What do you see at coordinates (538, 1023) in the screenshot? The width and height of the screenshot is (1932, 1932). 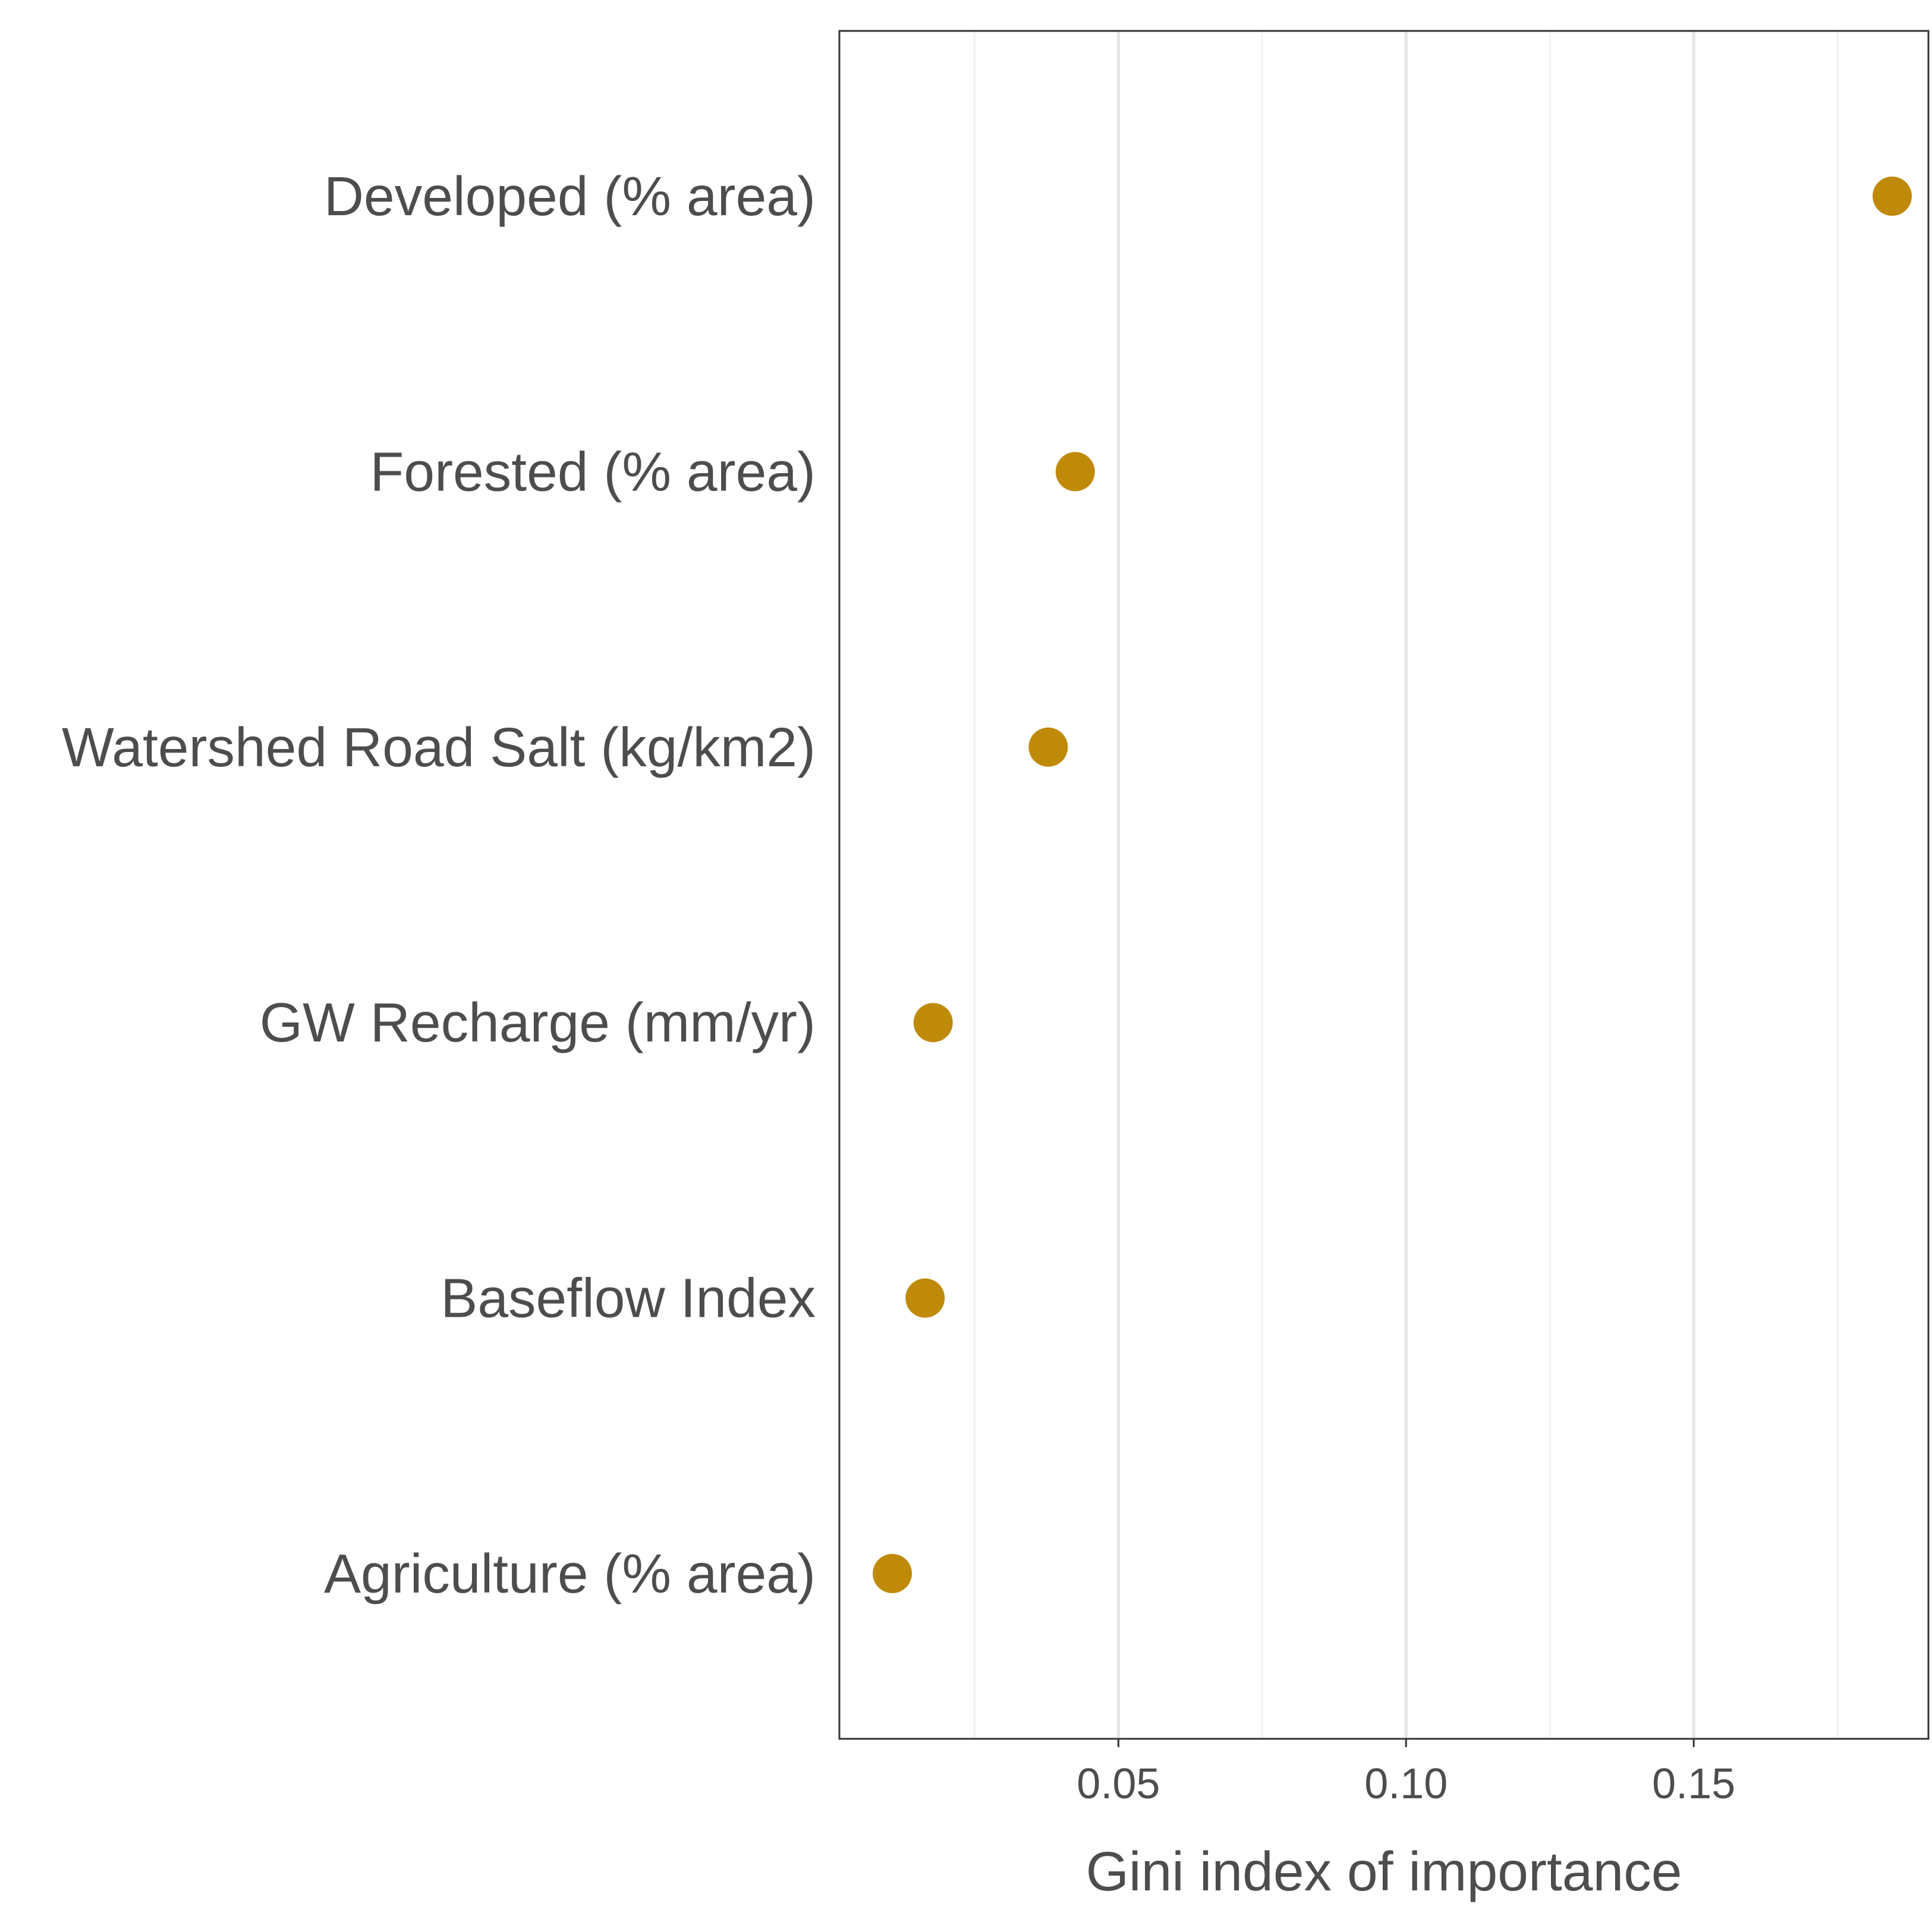 I see `y-tick-label: GW Recharge (mm/yr)` at bounding box center [538, 1023].